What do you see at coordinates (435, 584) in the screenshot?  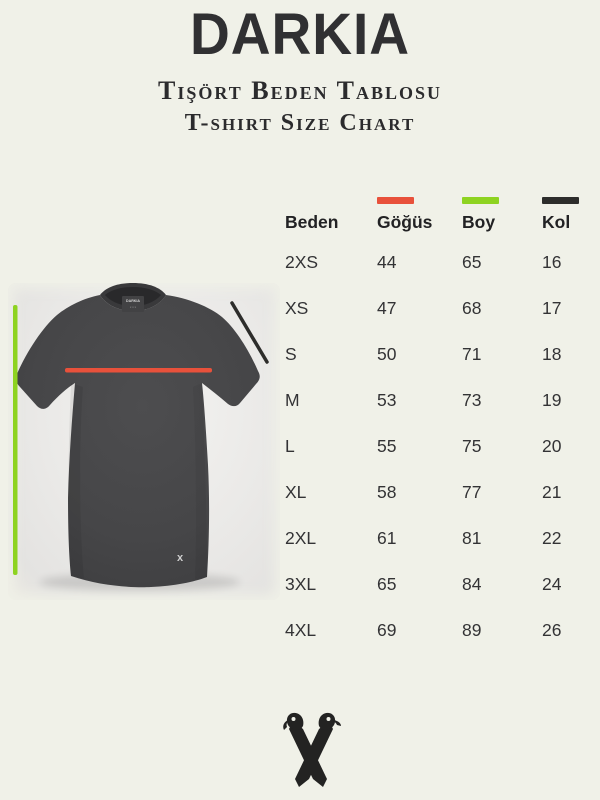 I see `table-row: 3XL 65 84 24` at bounding box center [435, 584].